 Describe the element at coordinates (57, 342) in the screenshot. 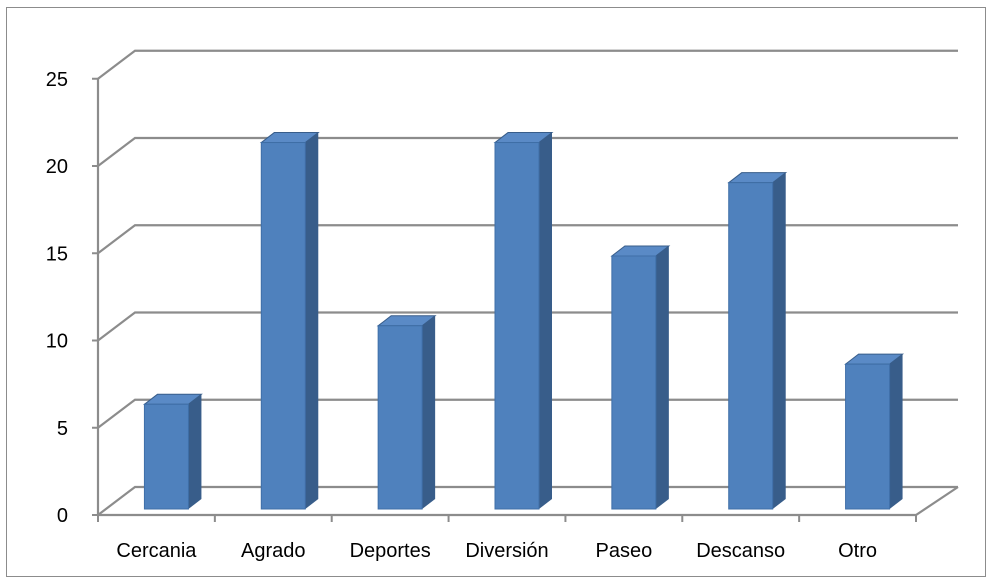

I see `y-tick-label: 10` at that location.